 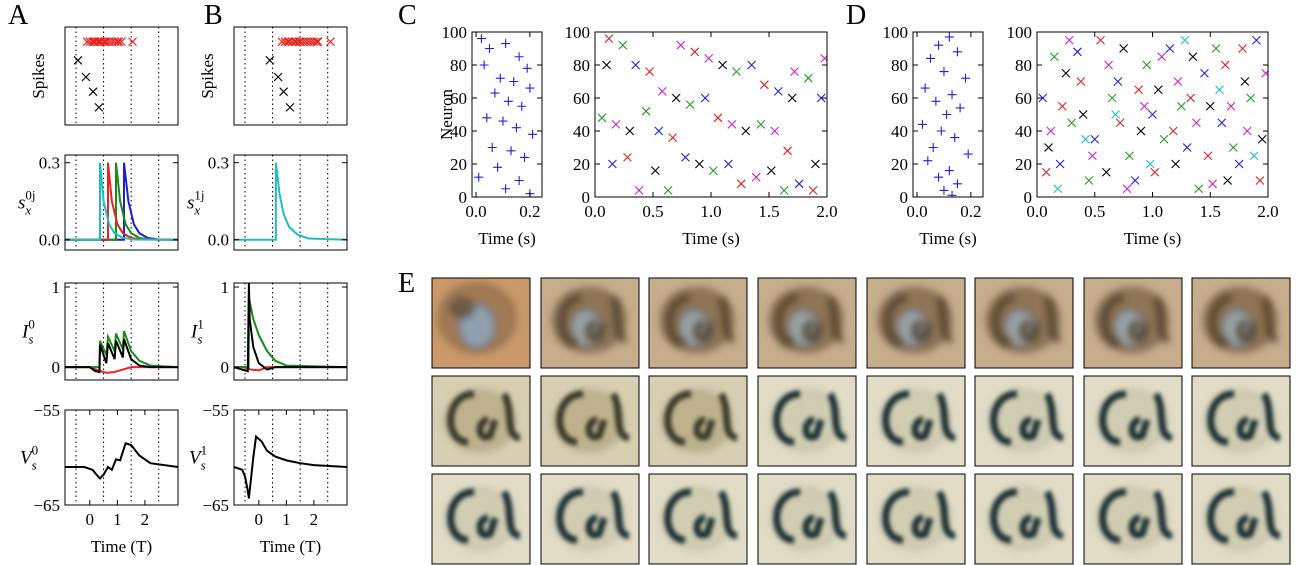 I want to click on y-axis-label-sub: x, so click(x=196, y=210).